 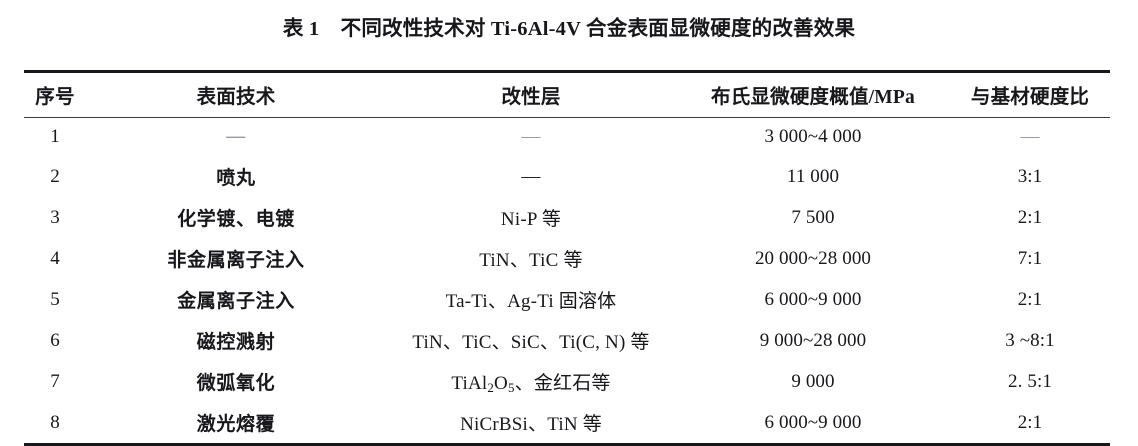 I want to click on cell-hardness: 20 000~28 000, so click(x=813, y=258).